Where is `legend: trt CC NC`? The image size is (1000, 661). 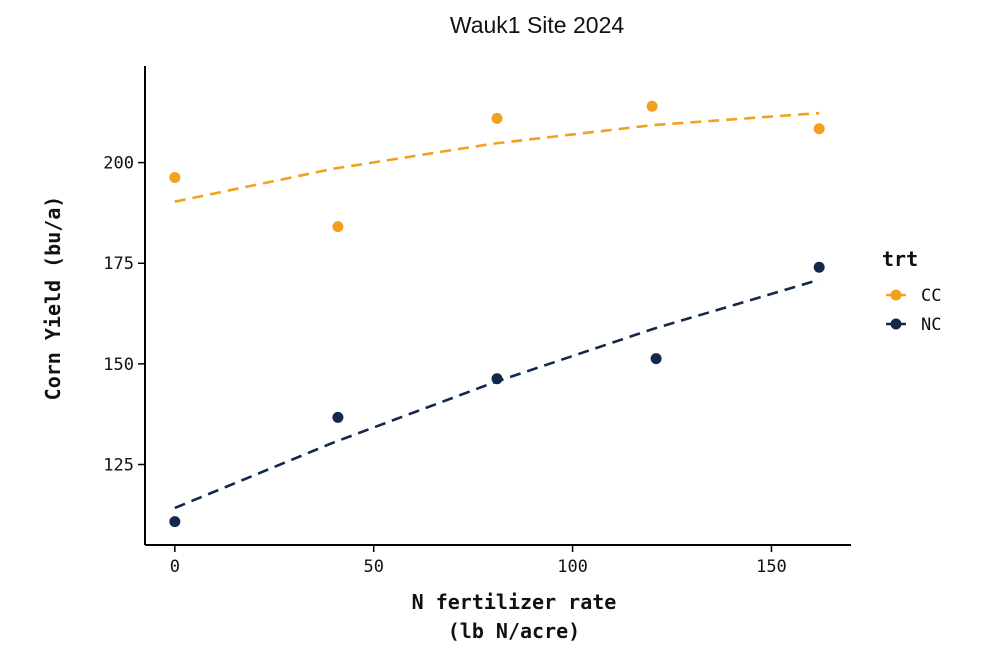 legend: trt CC NC is located at coordinates (911, 291).